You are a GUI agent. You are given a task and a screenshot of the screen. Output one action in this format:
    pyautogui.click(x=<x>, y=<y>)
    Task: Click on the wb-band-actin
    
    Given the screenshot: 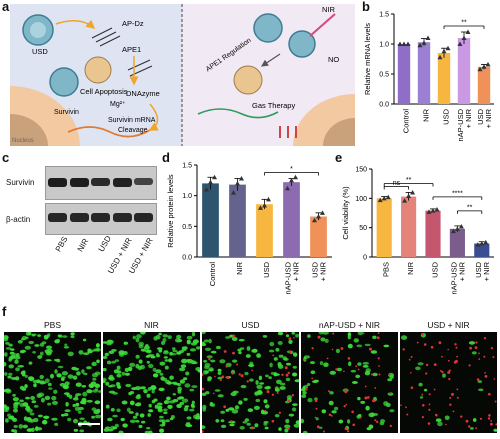 What is the action you would take?
    pyautogui.click(x=143, y=217)
    